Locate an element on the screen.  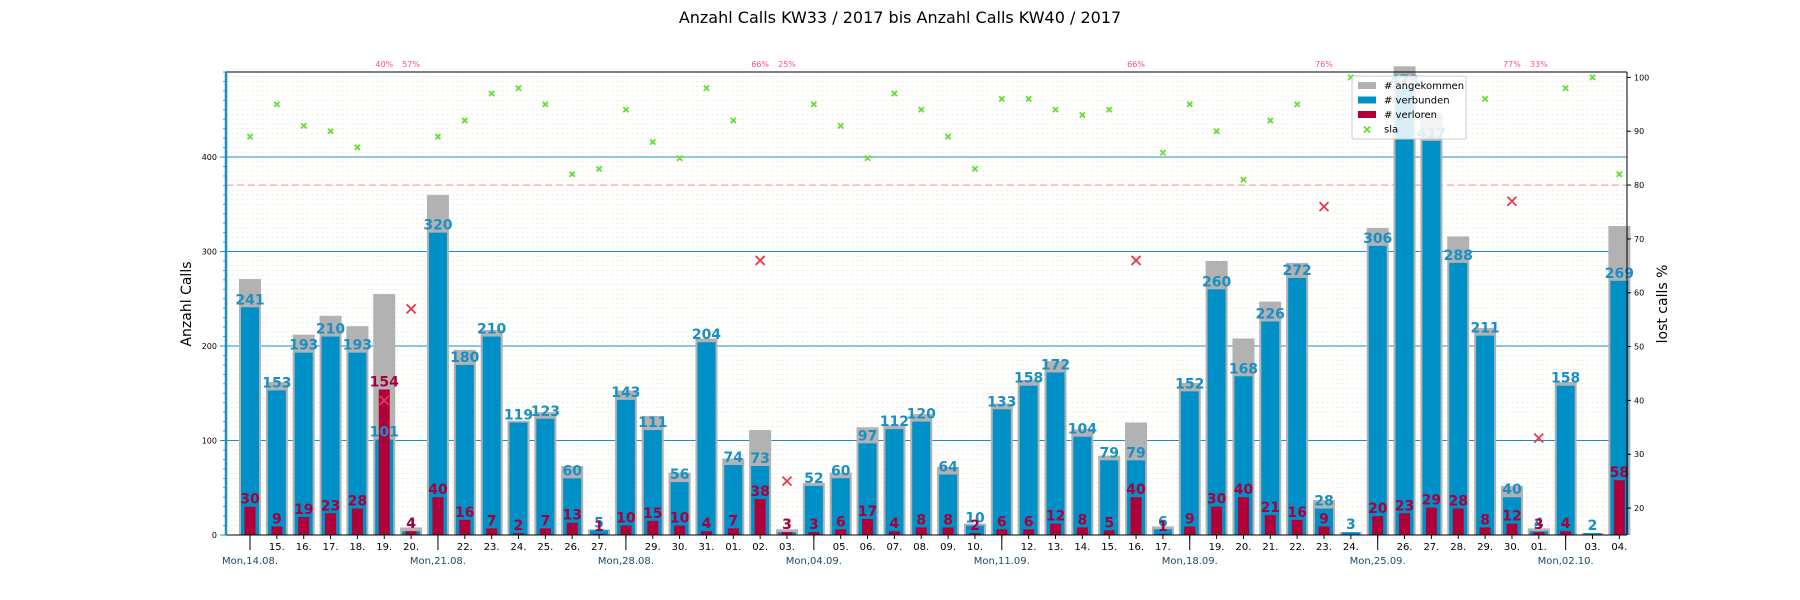
label-verbunden: 158 is located at coordinates (1028, 379).